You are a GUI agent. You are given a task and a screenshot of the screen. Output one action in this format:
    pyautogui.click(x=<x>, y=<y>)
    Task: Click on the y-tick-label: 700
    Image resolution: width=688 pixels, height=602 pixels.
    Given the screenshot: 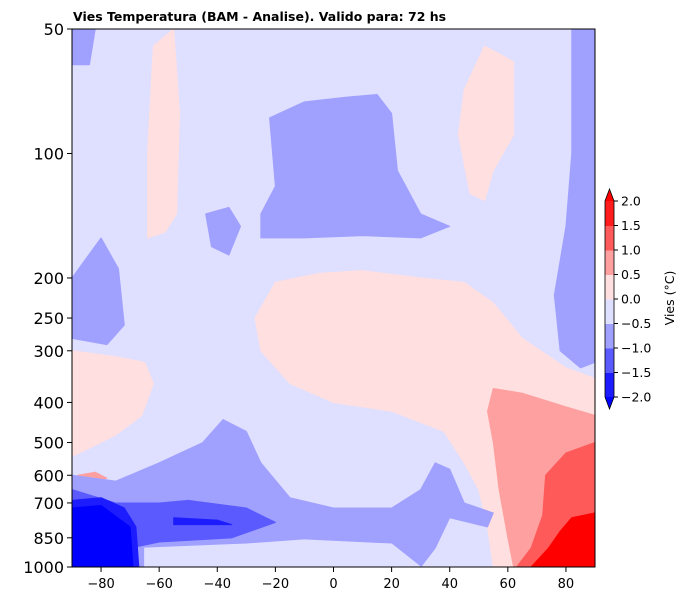 What is the action you would take?
    pyautogui.click(x=48, y=503)
    